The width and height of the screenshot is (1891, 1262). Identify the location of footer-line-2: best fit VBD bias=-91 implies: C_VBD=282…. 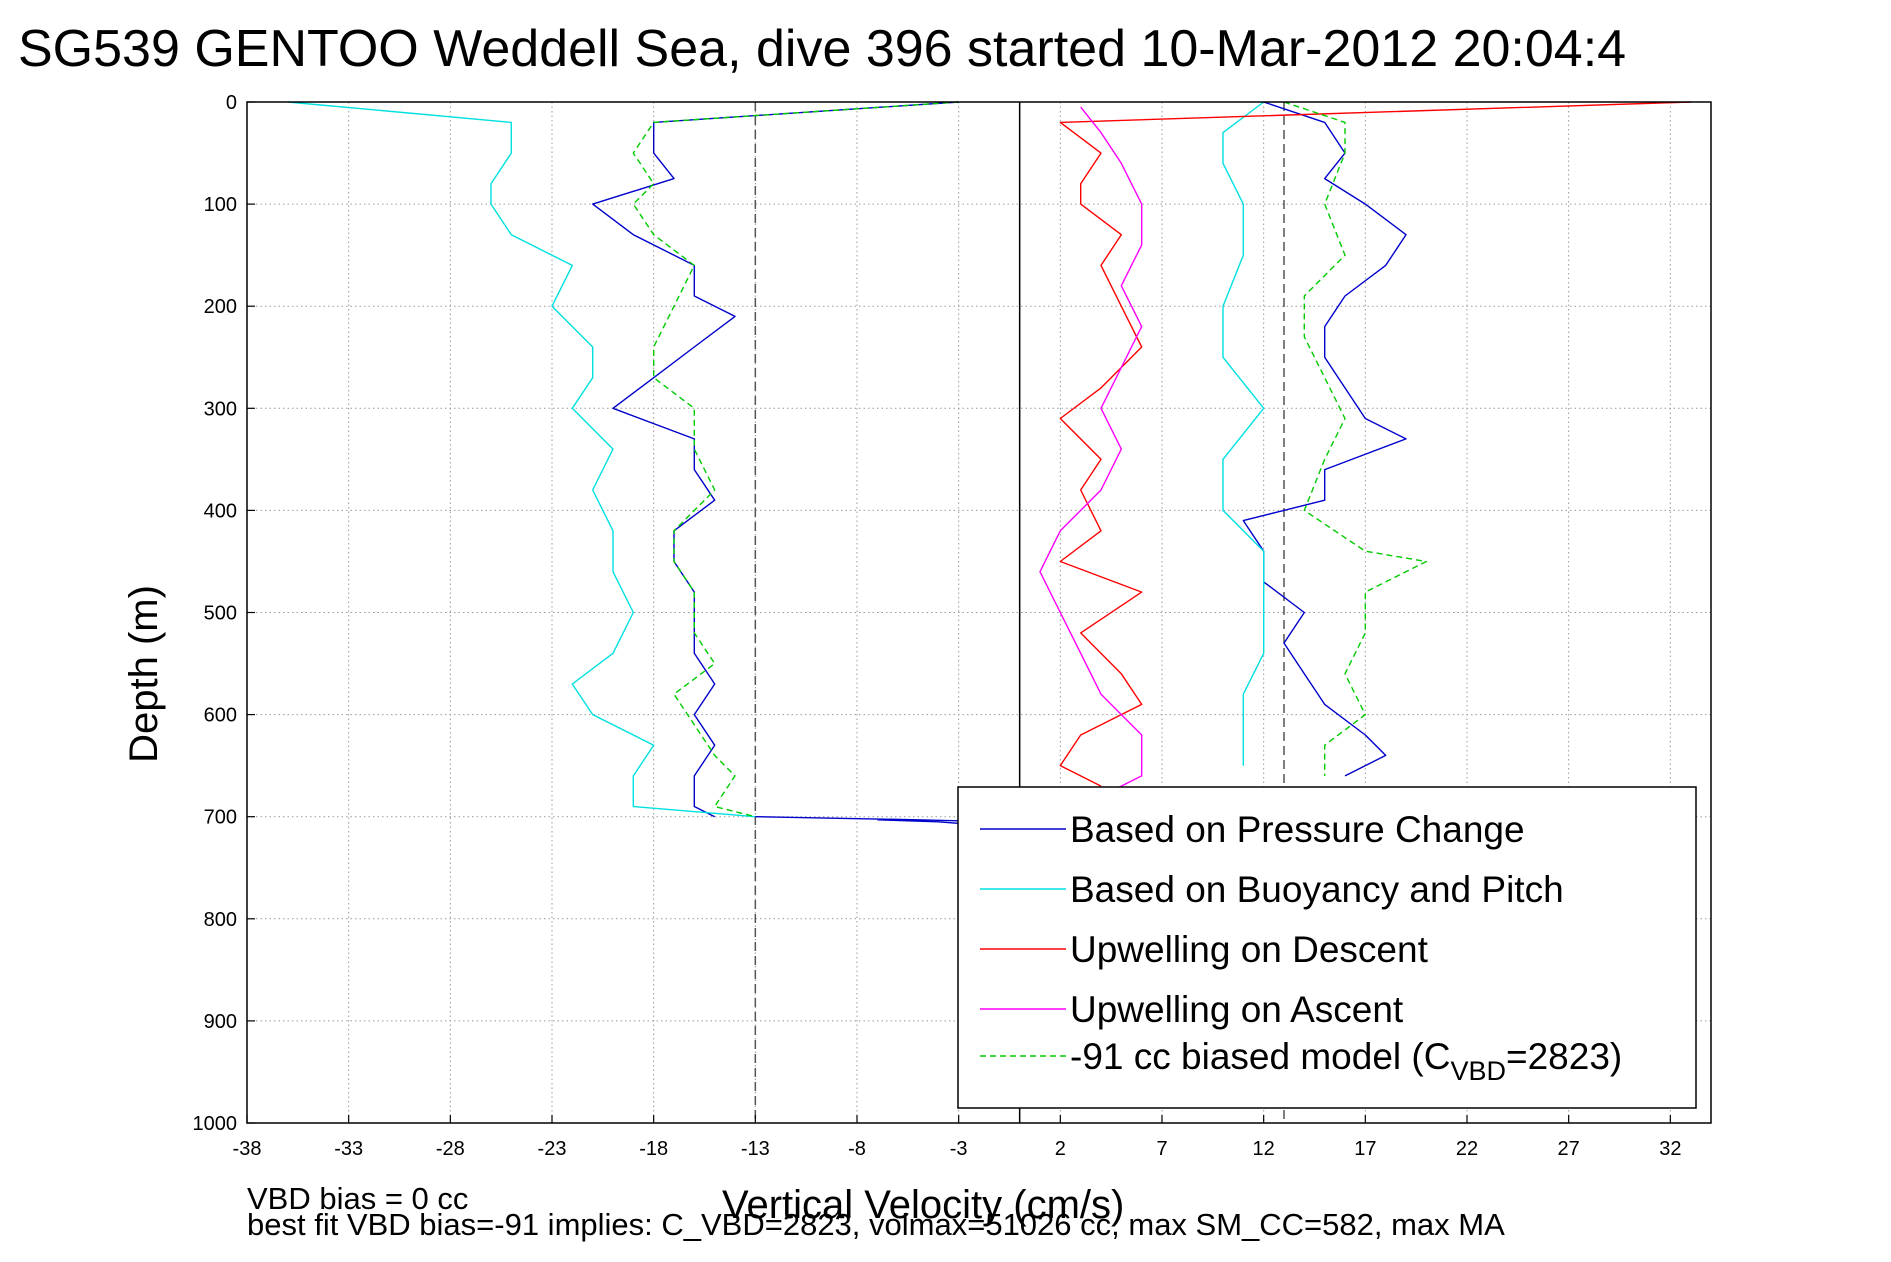
(876, 1224).